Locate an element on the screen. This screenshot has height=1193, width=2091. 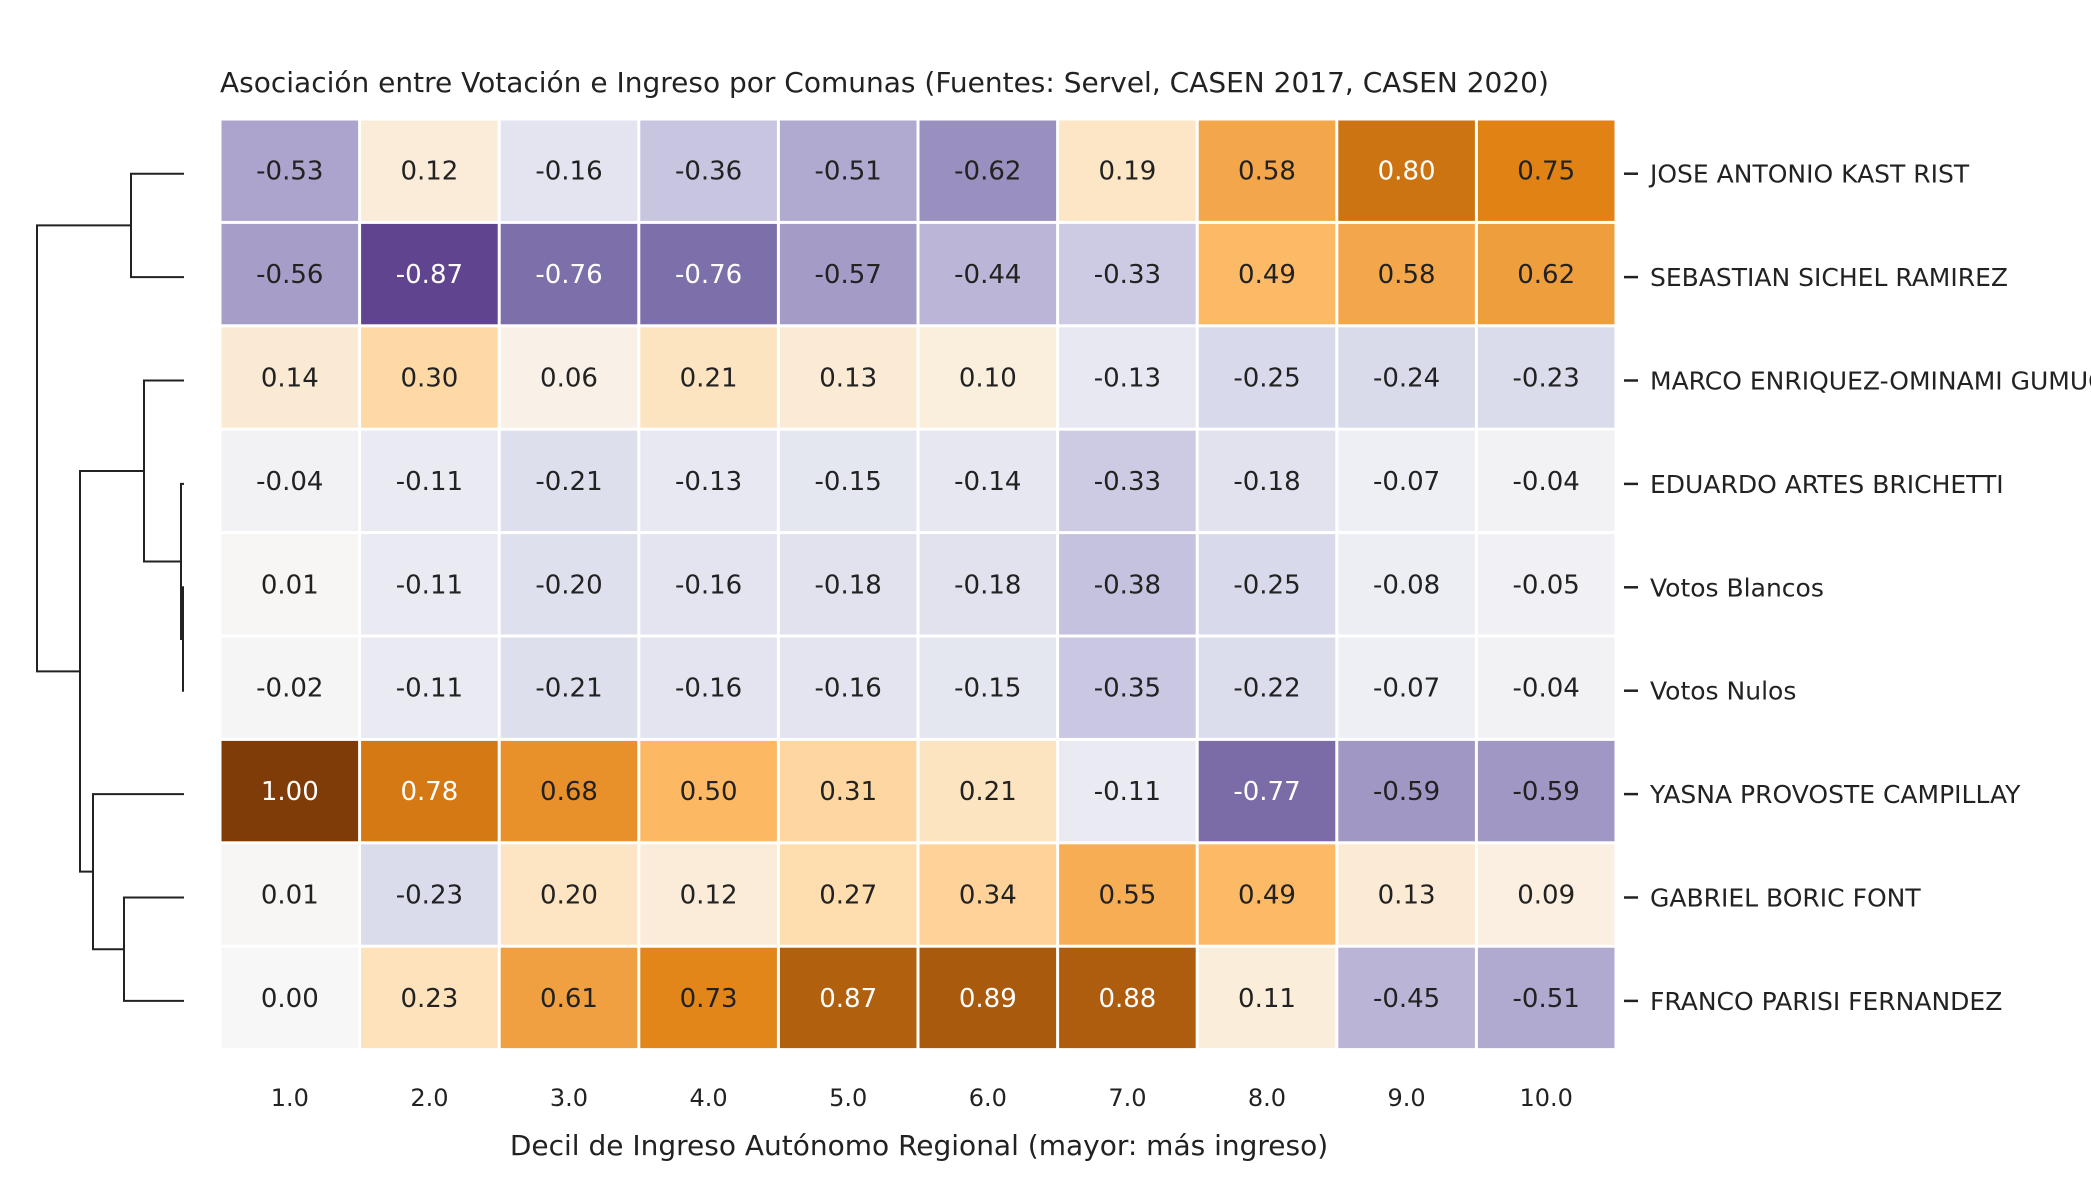
row-label: Votos Blancos is located at coordinates (1737, 587).